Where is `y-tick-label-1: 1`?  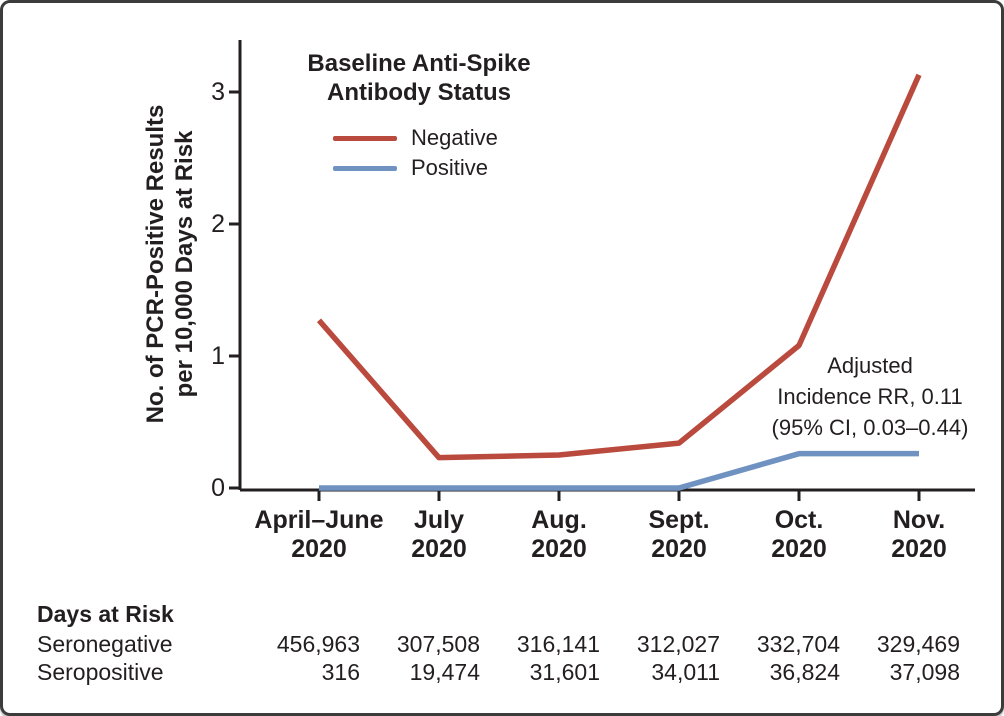 y-tick-label-1: 1 is located at coordinates (218, 356).